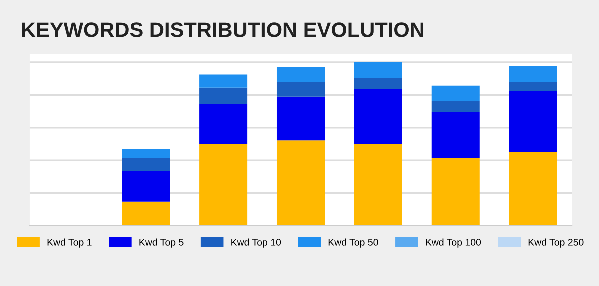 This screenshot has height=286, width=599. What do you see at coordinates (353, 243) in the screenshot?
I see `legend-label: Kwd Top 50` at bounding box center [353, 243].